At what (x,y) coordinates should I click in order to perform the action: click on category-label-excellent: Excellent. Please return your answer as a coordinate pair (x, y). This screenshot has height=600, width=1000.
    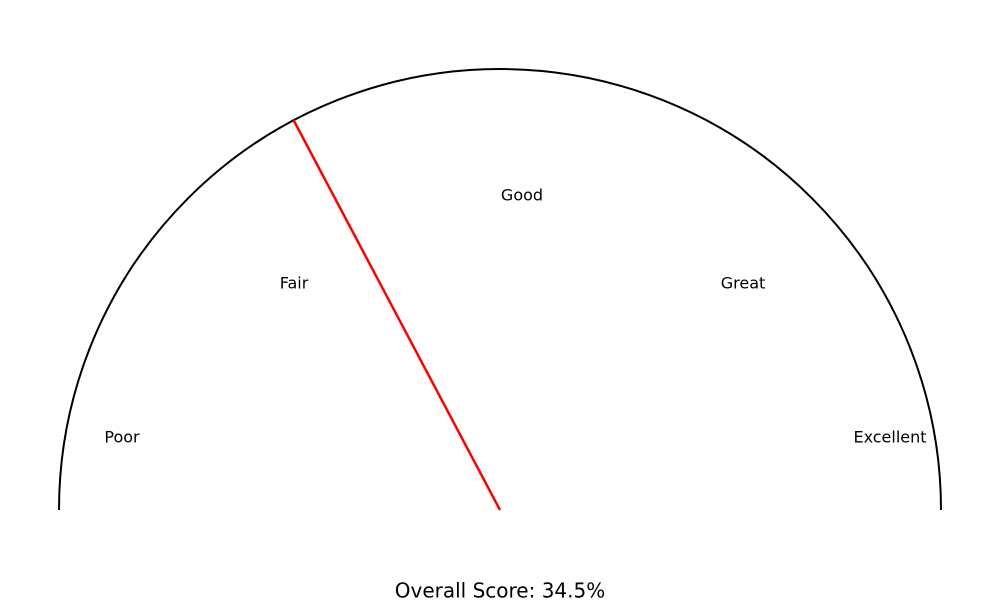
    Looking at the image, I should click on (889, 437).